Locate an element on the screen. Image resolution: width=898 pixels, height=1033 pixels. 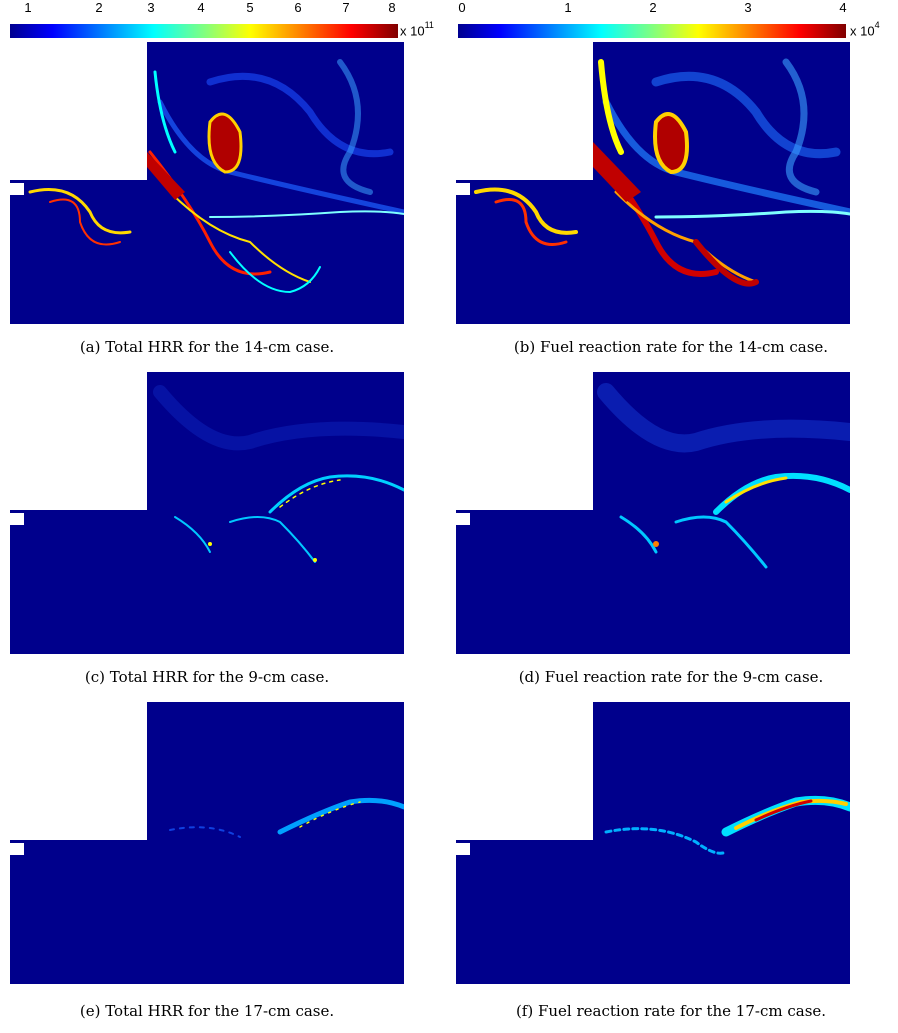
colorbar-fuel-tick: 1 is located at coordinates (568, 7).